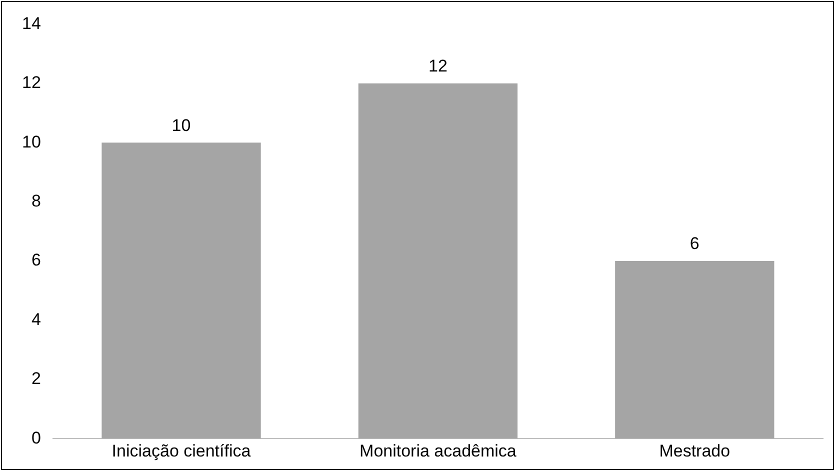  I want to click on x-tick-label: Monitoria acadêmica, so click(438, 450).